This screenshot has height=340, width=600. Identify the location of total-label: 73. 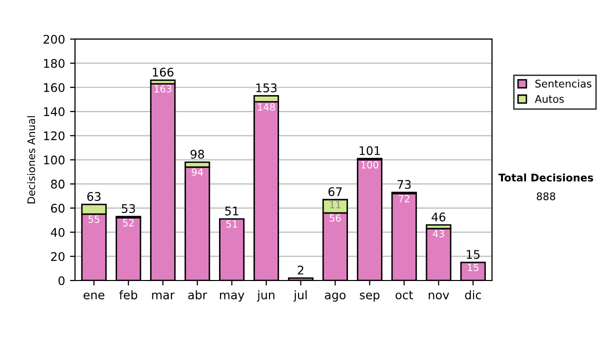
(404, 184).